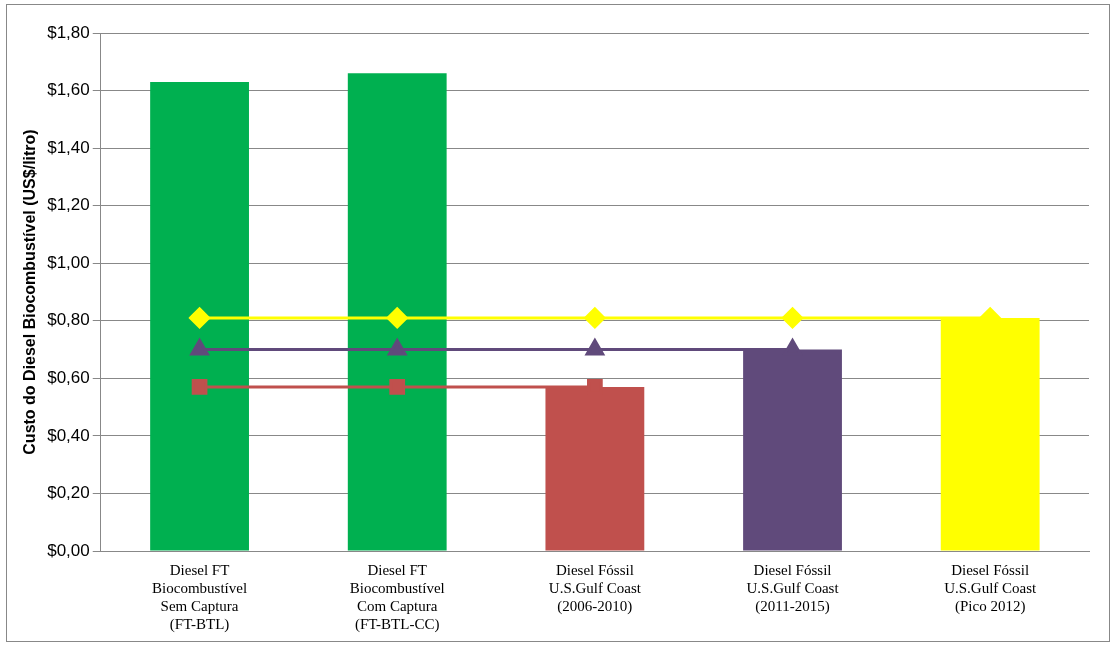 The width and height of the screenshot is (1118, 648). I want to click on y-tick-label: $1,80, so click(68, 32).